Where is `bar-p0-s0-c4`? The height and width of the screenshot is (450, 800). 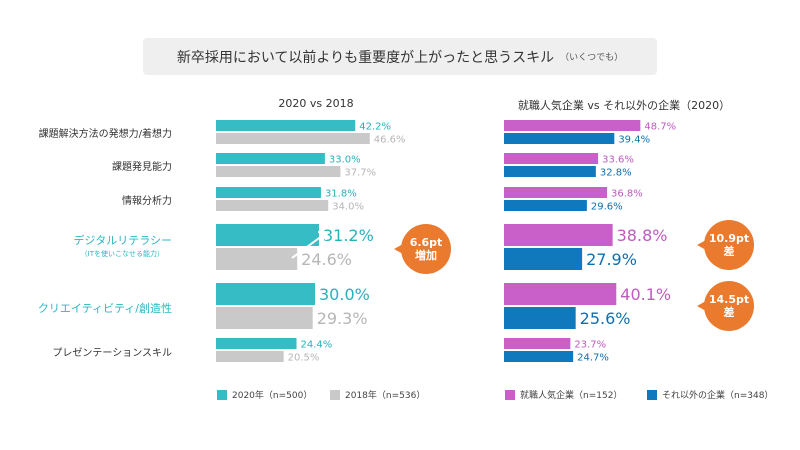
bar-p0-s0-c4 is located at coordinates (265, 294).